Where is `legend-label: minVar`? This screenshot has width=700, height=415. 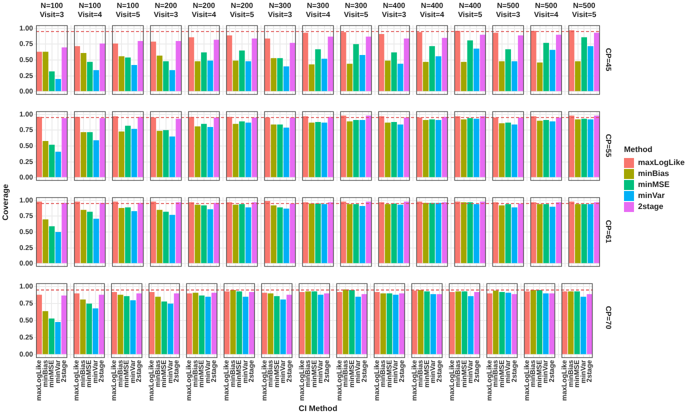
legend-label: minVar is located at coordinates (651, 195).